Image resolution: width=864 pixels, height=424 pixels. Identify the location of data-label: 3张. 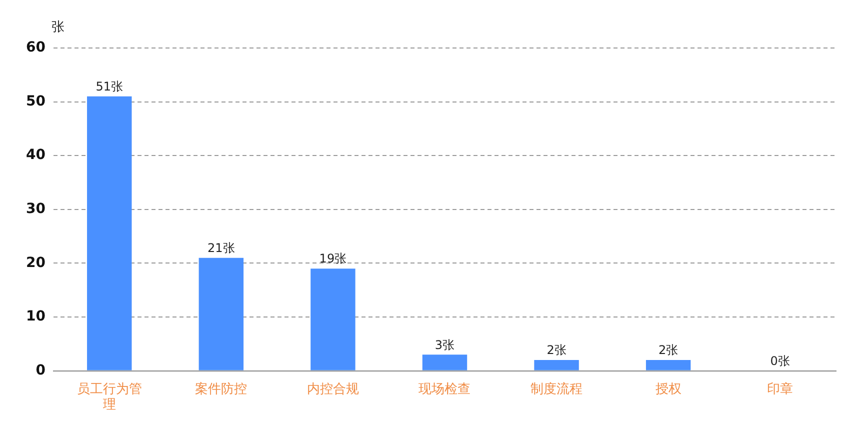
(444, 345).